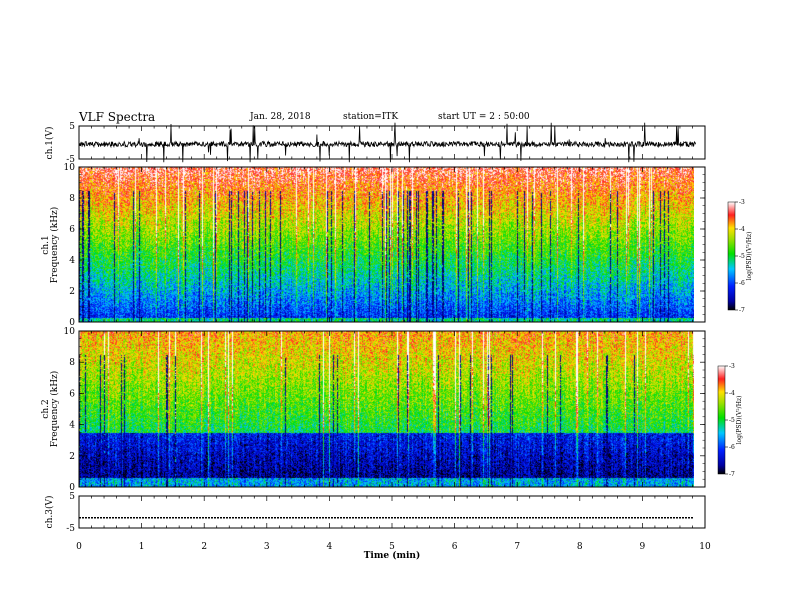 The height and width of the screenshot is (612, 792). Describe the element at coordinates (739, 420) in the screenshot. I see `ch2-colorbar-label: log(PSD)(V²/Hz)` at that location.